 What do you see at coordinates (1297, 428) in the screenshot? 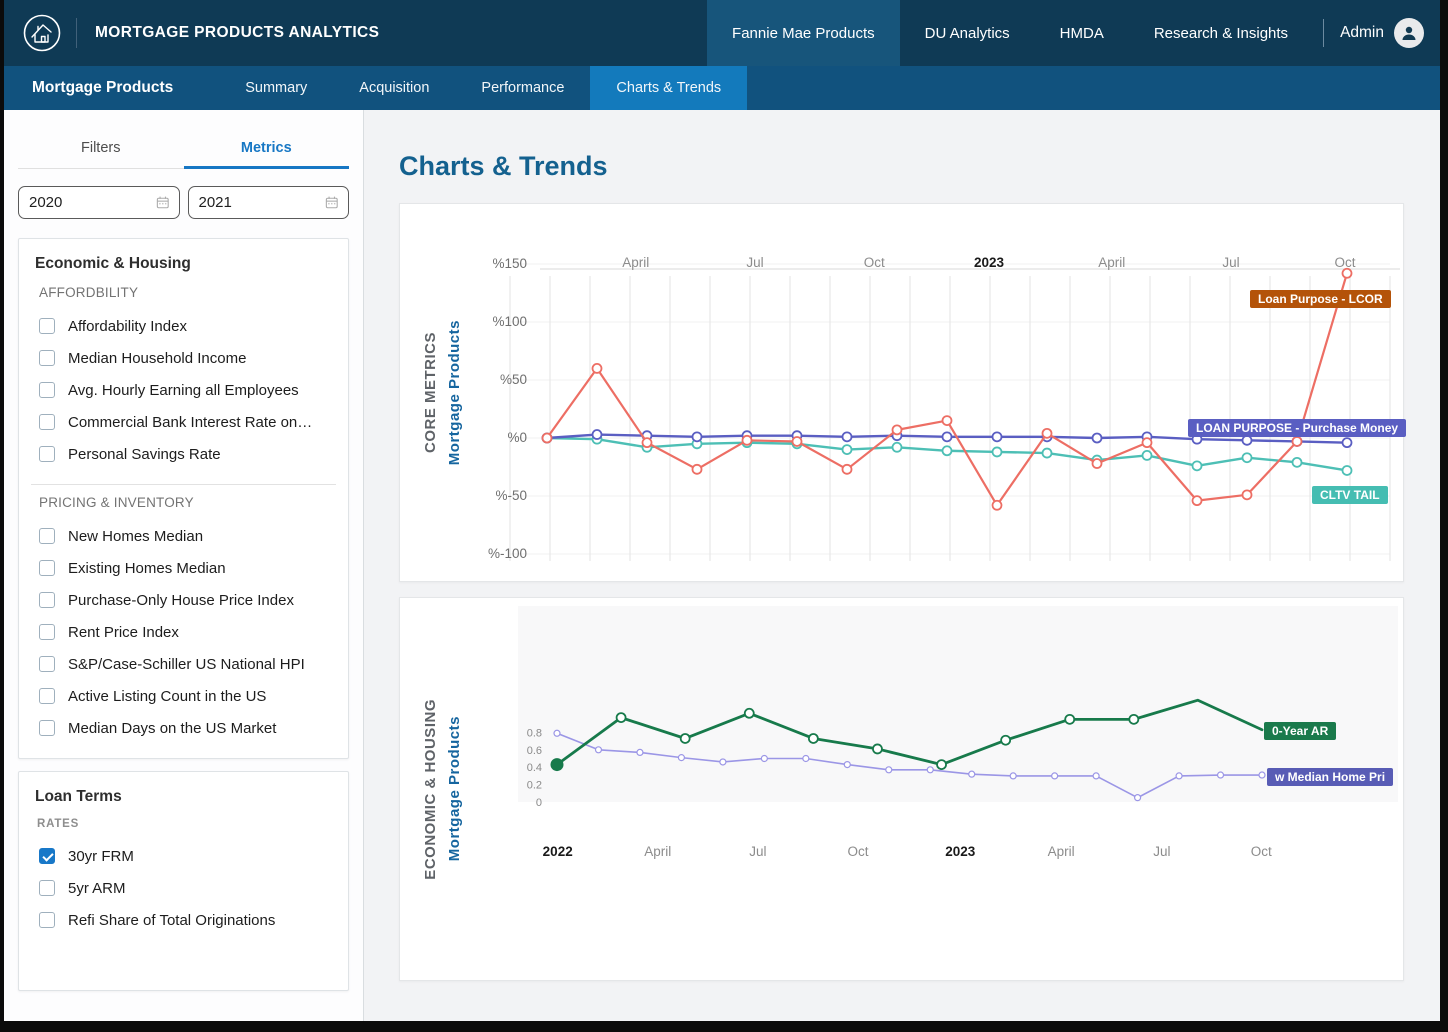
I see `series-legend-badge: LOAN PURPOSE - Purchase Money` at bounding box center [1297, 428].